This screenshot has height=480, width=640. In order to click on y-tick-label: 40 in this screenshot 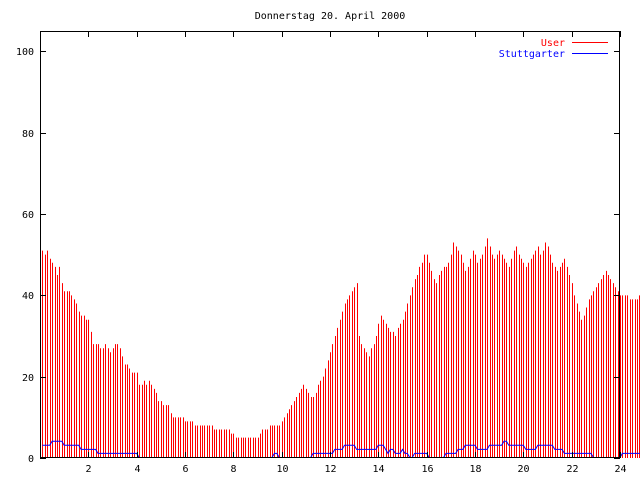, I will do `click(28, 296)`.